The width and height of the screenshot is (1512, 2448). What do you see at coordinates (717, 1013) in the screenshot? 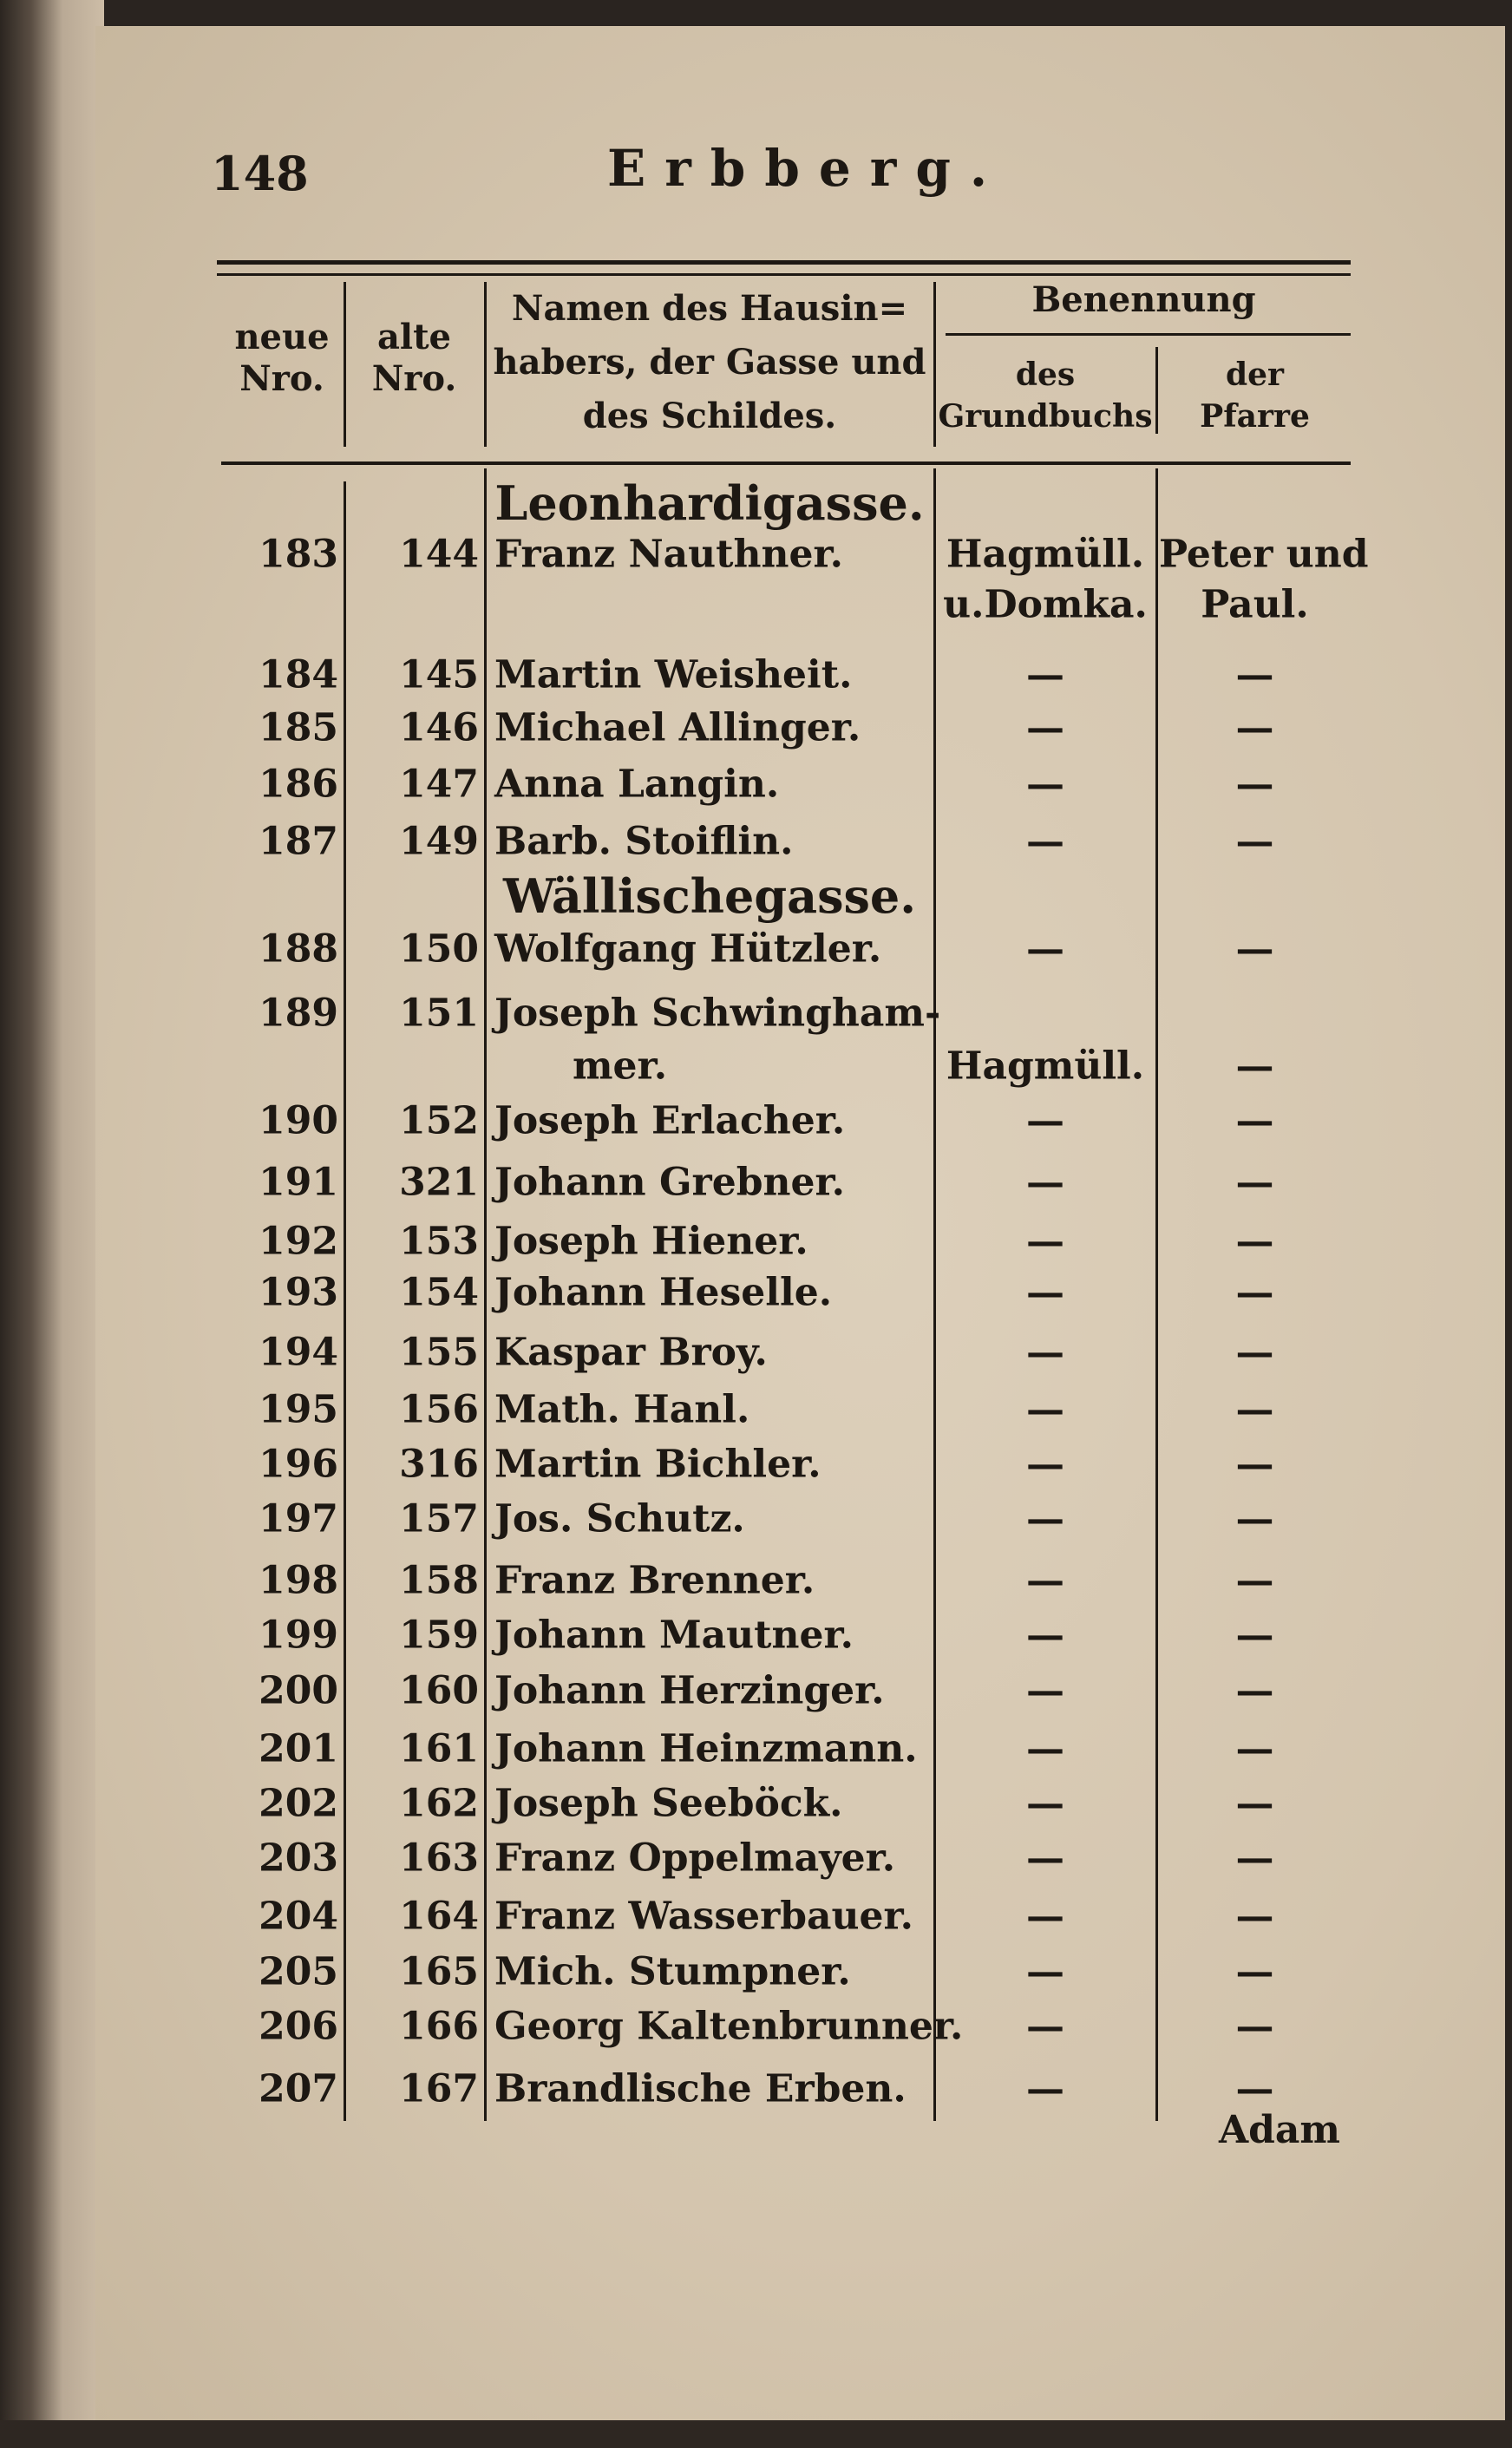
I see `owner-name: Joseph Schwingham-` at bounding box center [717, 1013].